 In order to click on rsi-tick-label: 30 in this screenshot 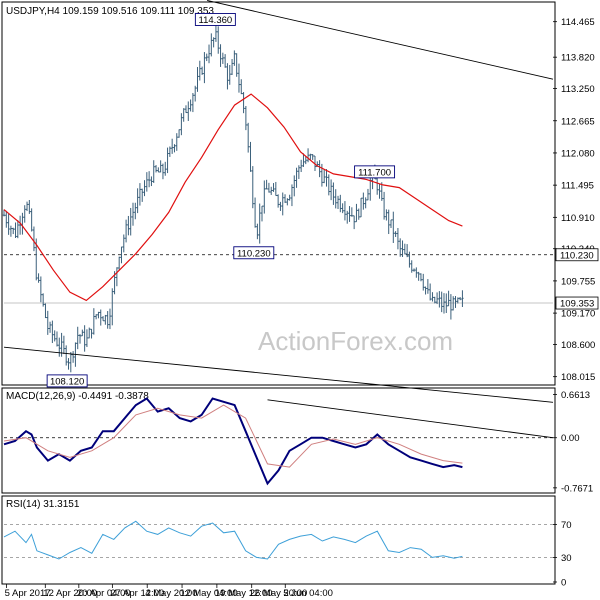, I will do `click(566, 558)`.